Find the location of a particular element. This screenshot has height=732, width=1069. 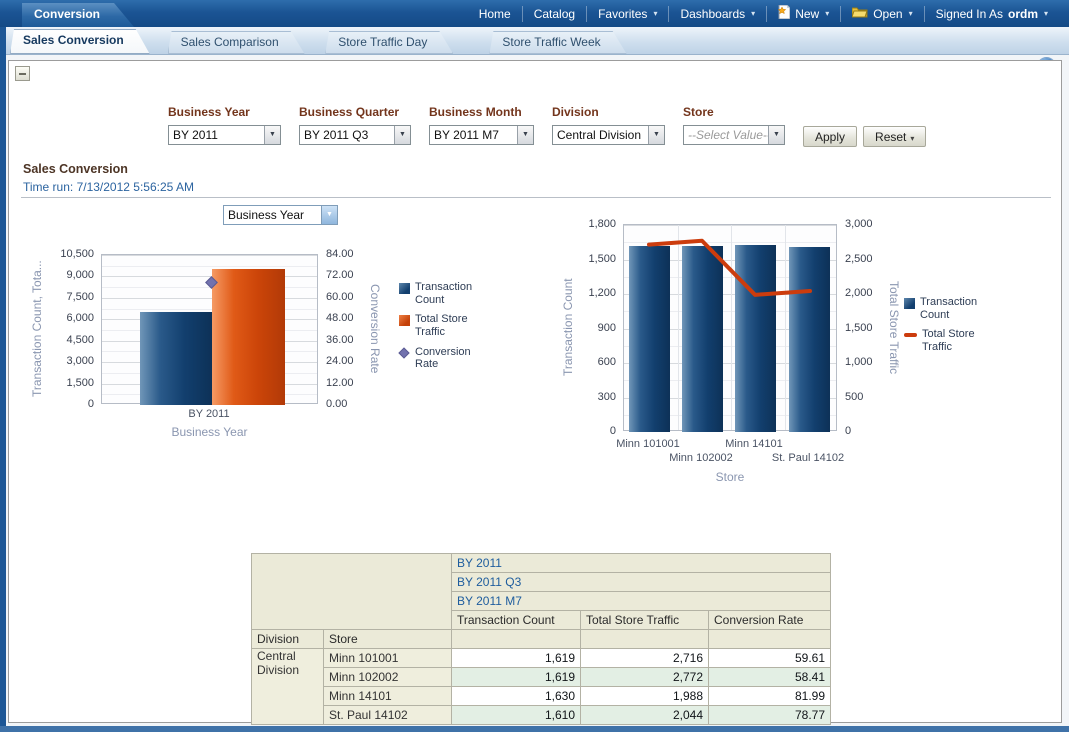

prompt-value: BY 2011 M7 is located at coordinates (466, 135).